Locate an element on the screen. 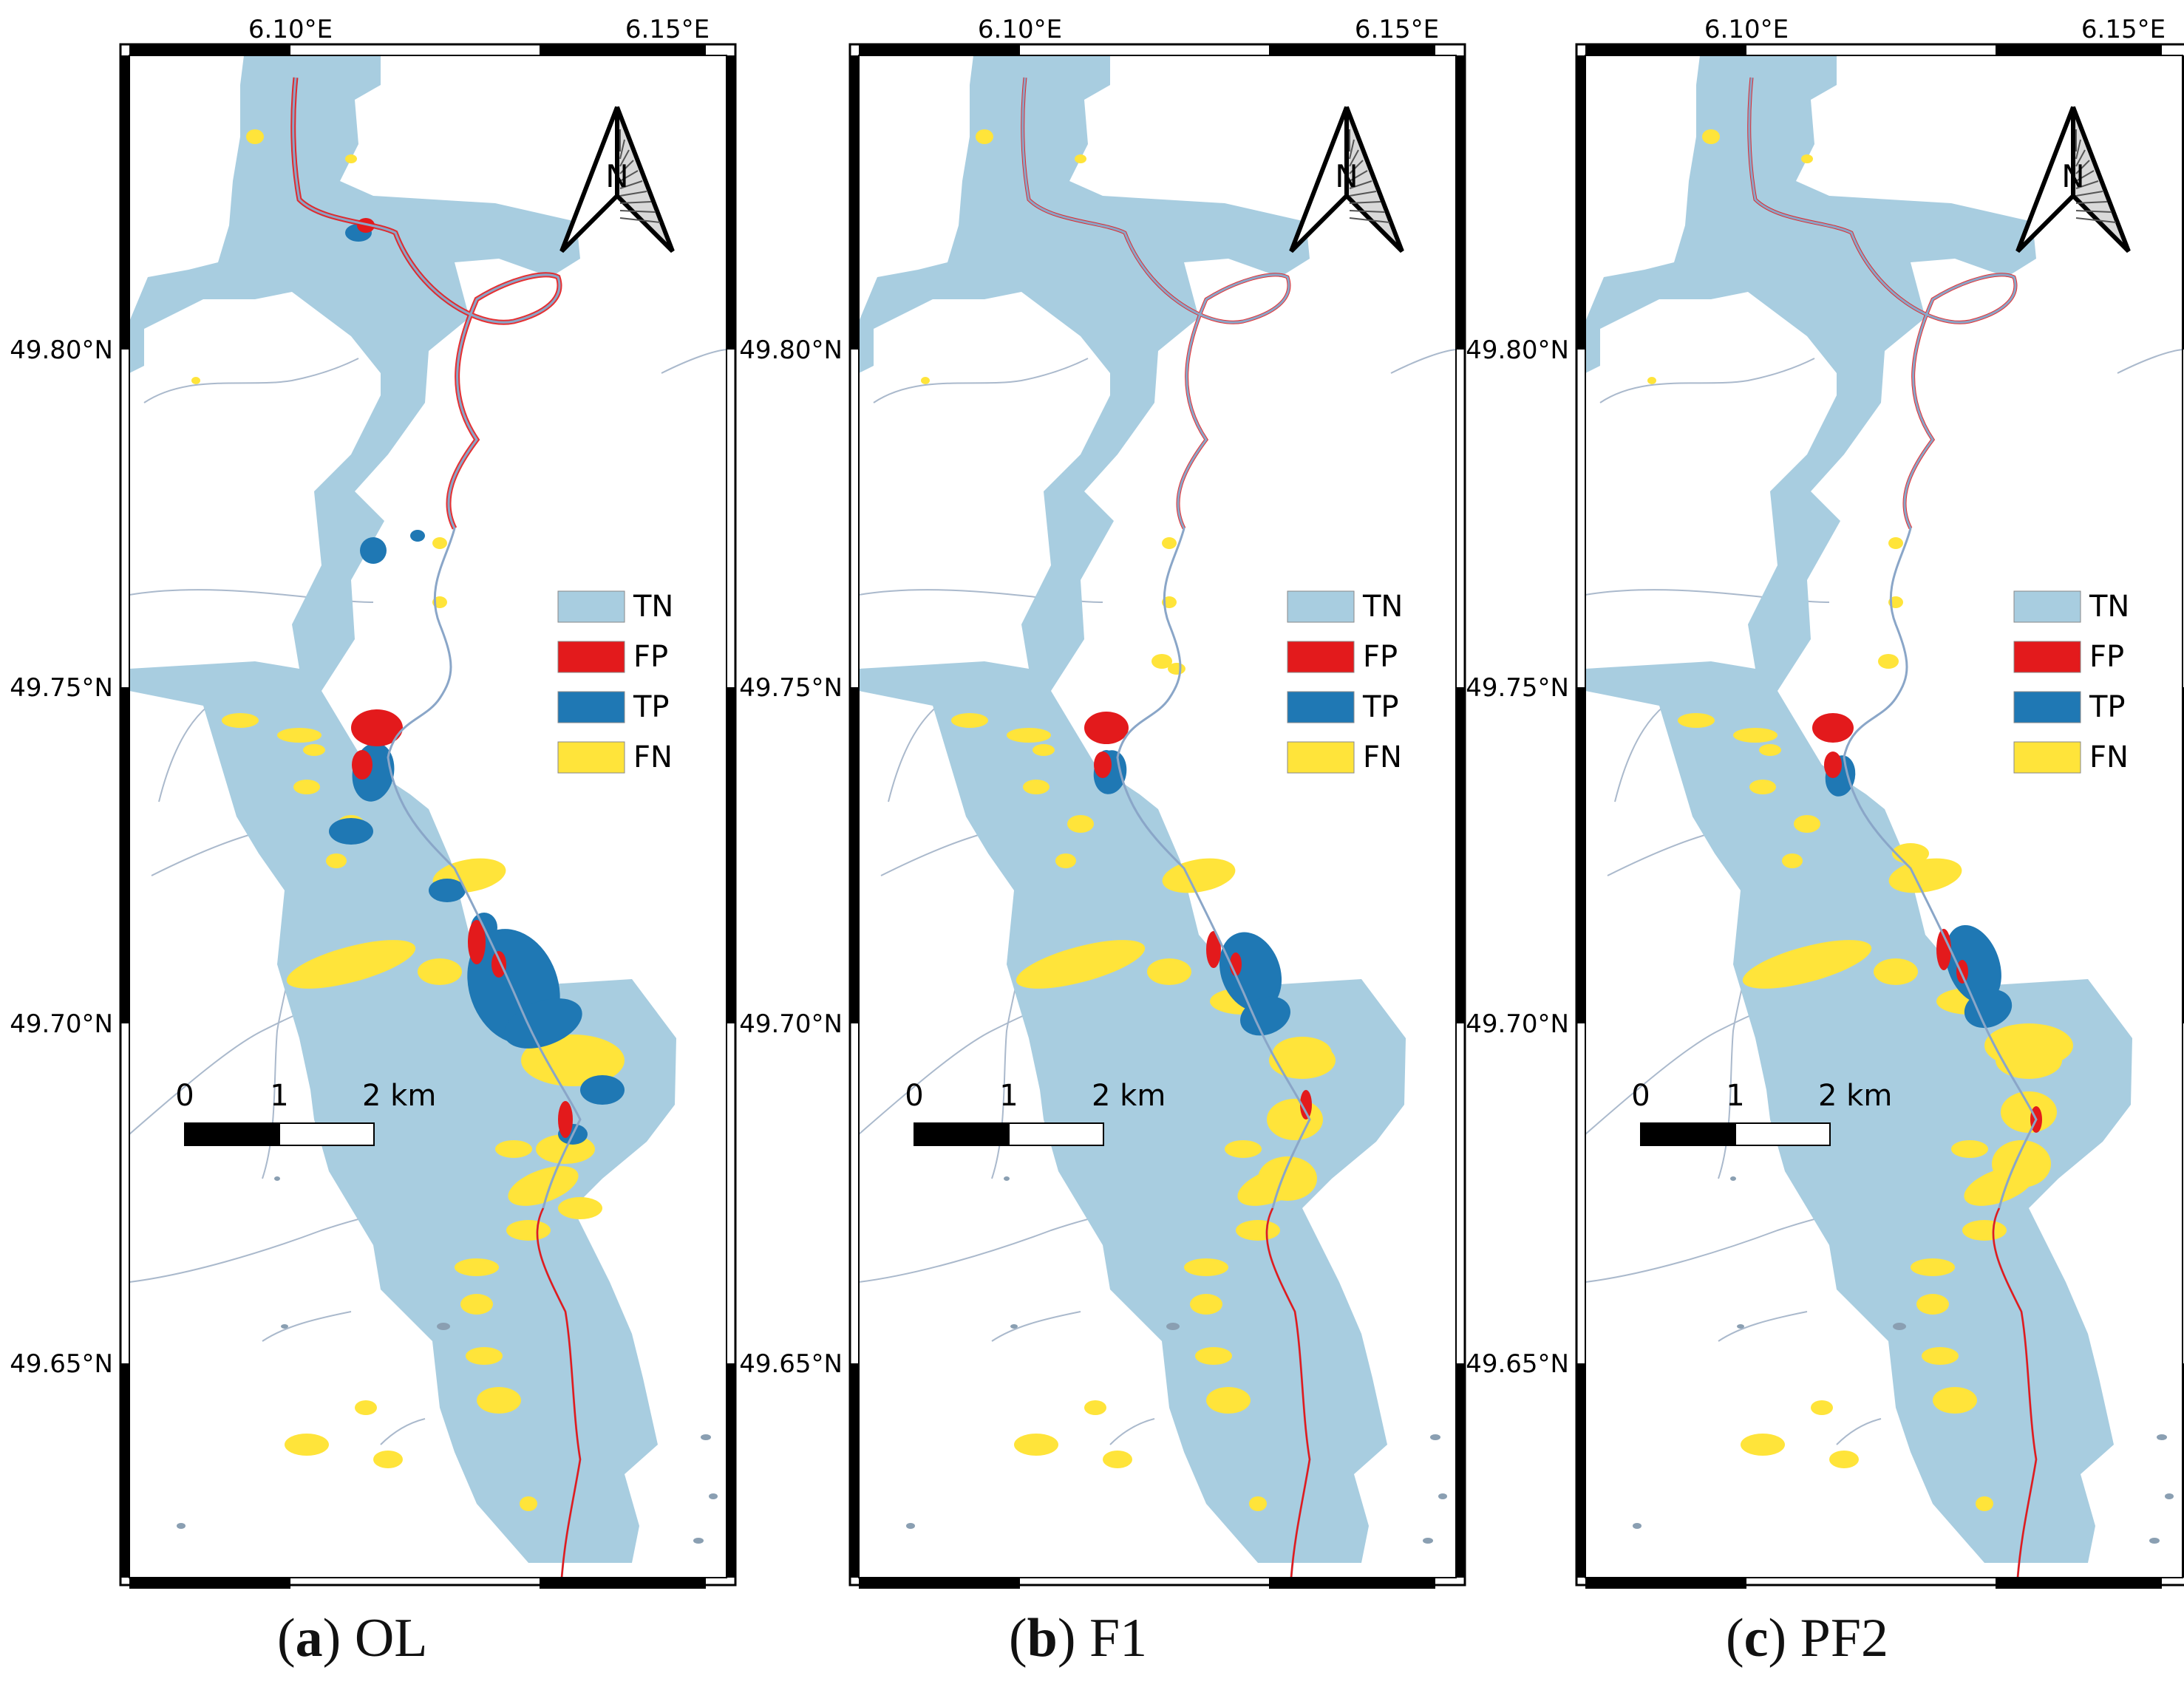 The width and height of the screenshot is (2184, 1687). scale-bar-label: 2 km is located at coordinates (399, 1096).